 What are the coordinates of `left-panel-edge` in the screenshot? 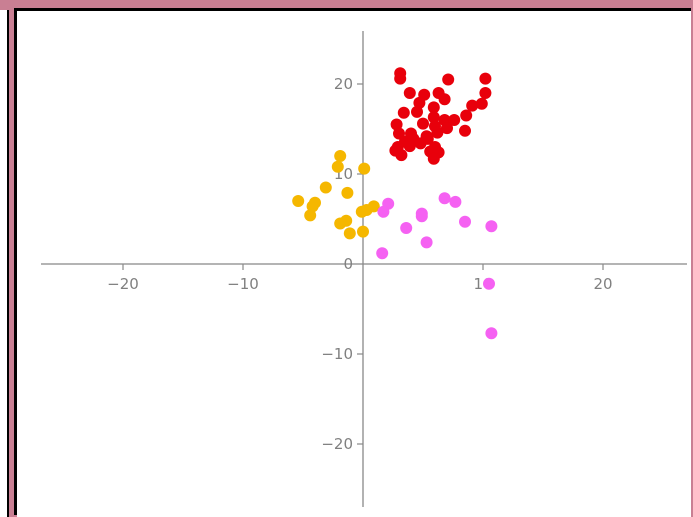 It's located at (4, 263).